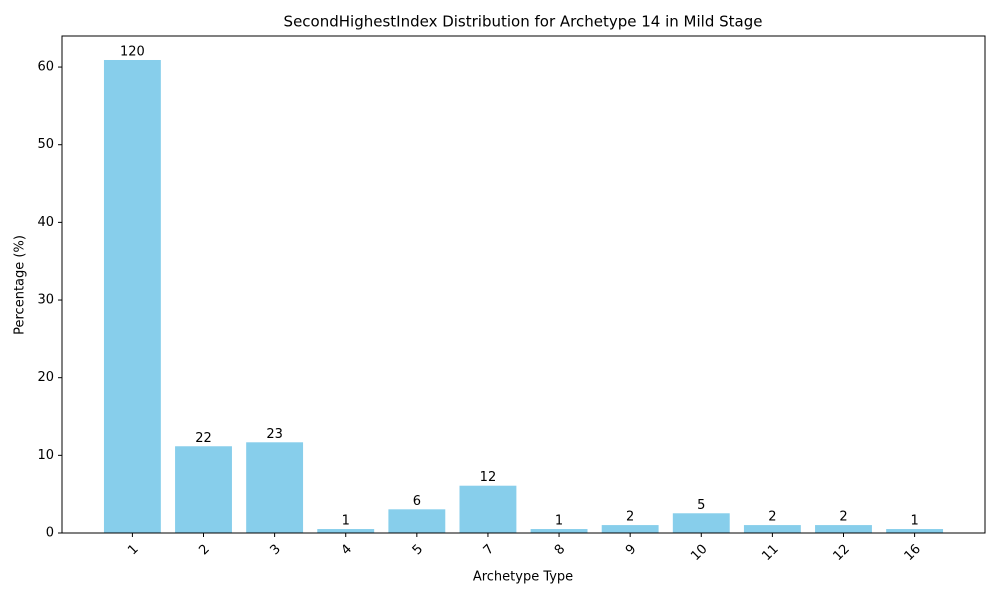  Describe the element at coordinates (841, 553) in the screenshot. I see `x-tick-label: 12` at that location.